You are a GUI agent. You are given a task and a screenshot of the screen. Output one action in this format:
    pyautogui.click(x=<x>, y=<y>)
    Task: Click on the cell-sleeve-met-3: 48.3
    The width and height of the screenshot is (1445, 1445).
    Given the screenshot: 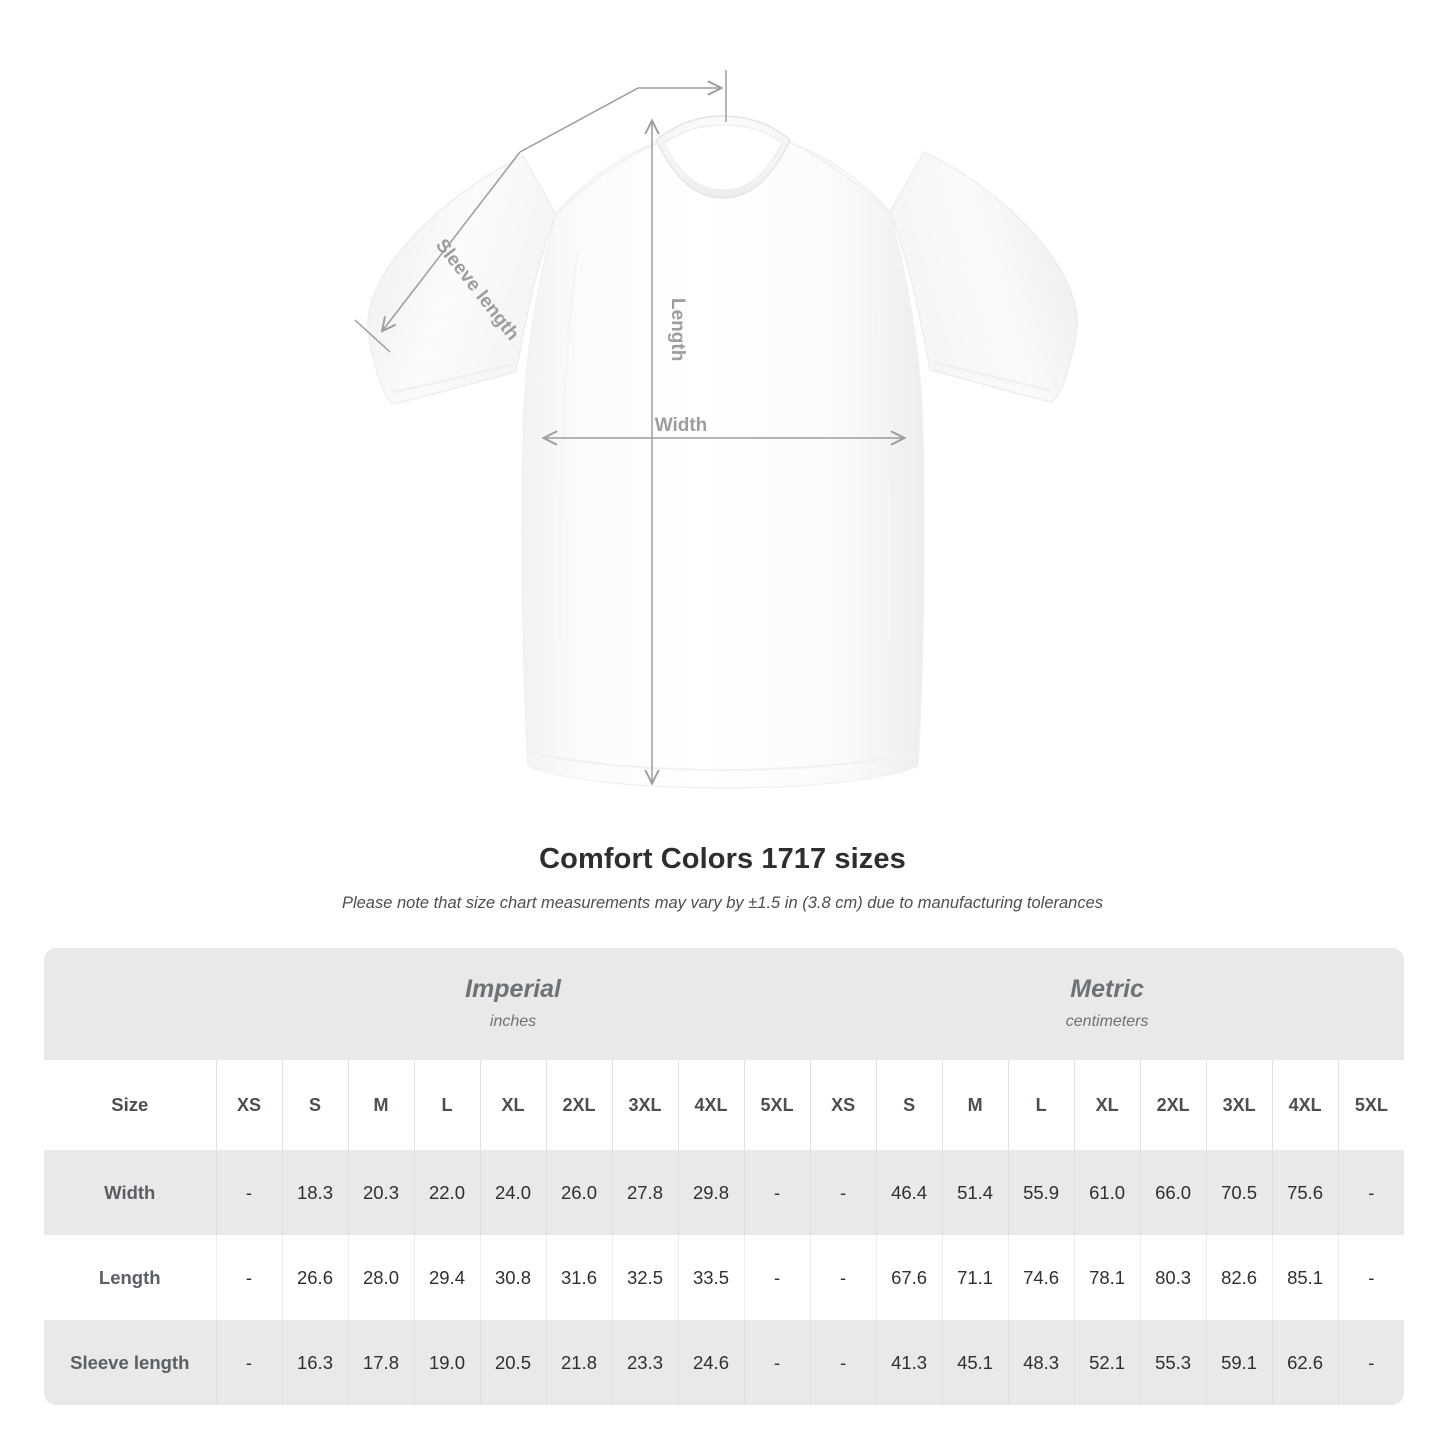 What is the action you would take?
    pyautogui.click(x=1041, y=1362)
    